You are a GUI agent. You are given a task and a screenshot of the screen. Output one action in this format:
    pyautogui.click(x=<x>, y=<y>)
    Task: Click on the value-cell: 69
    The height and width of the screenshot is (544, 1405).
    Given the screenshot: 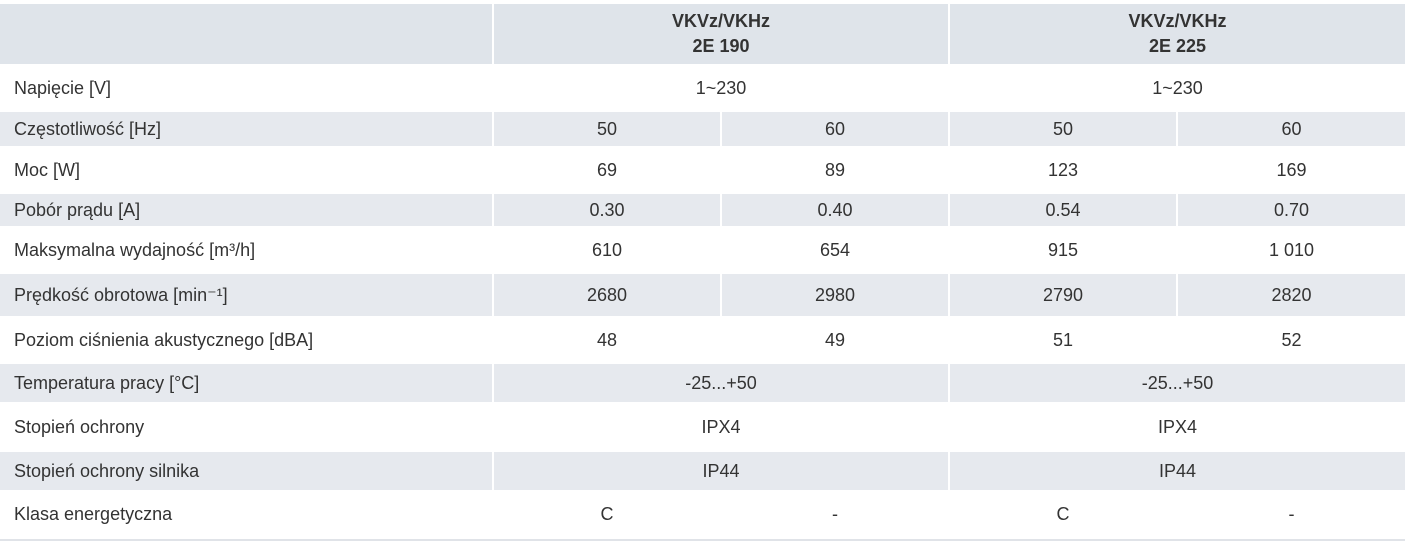 What is the action you would take?
    pyautogui.click(x=607, y=169)
    